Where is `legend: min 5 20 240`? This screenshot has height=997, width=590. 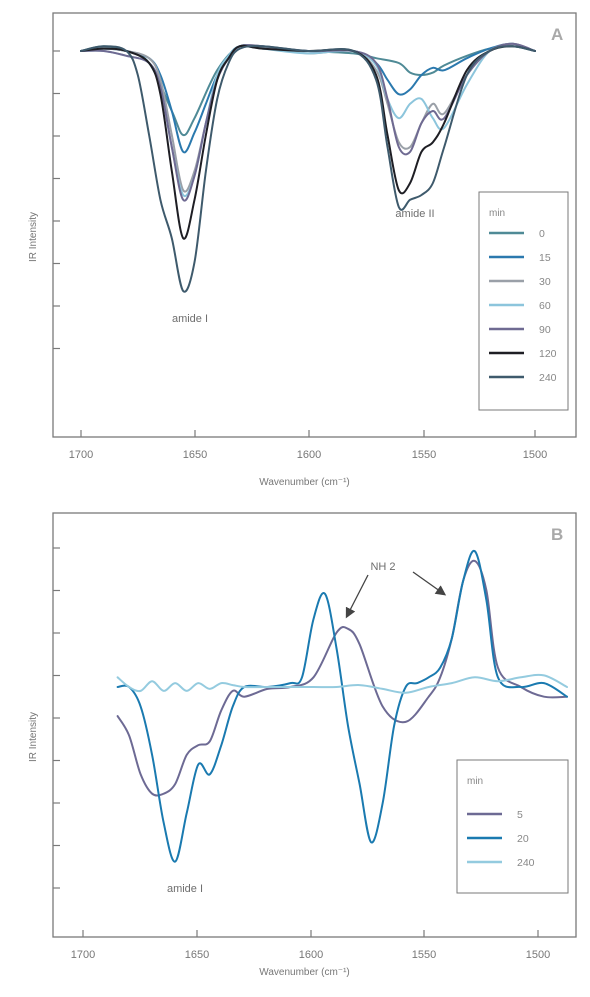
legend: min 5 20 240 is located at coordinates (512, 826).